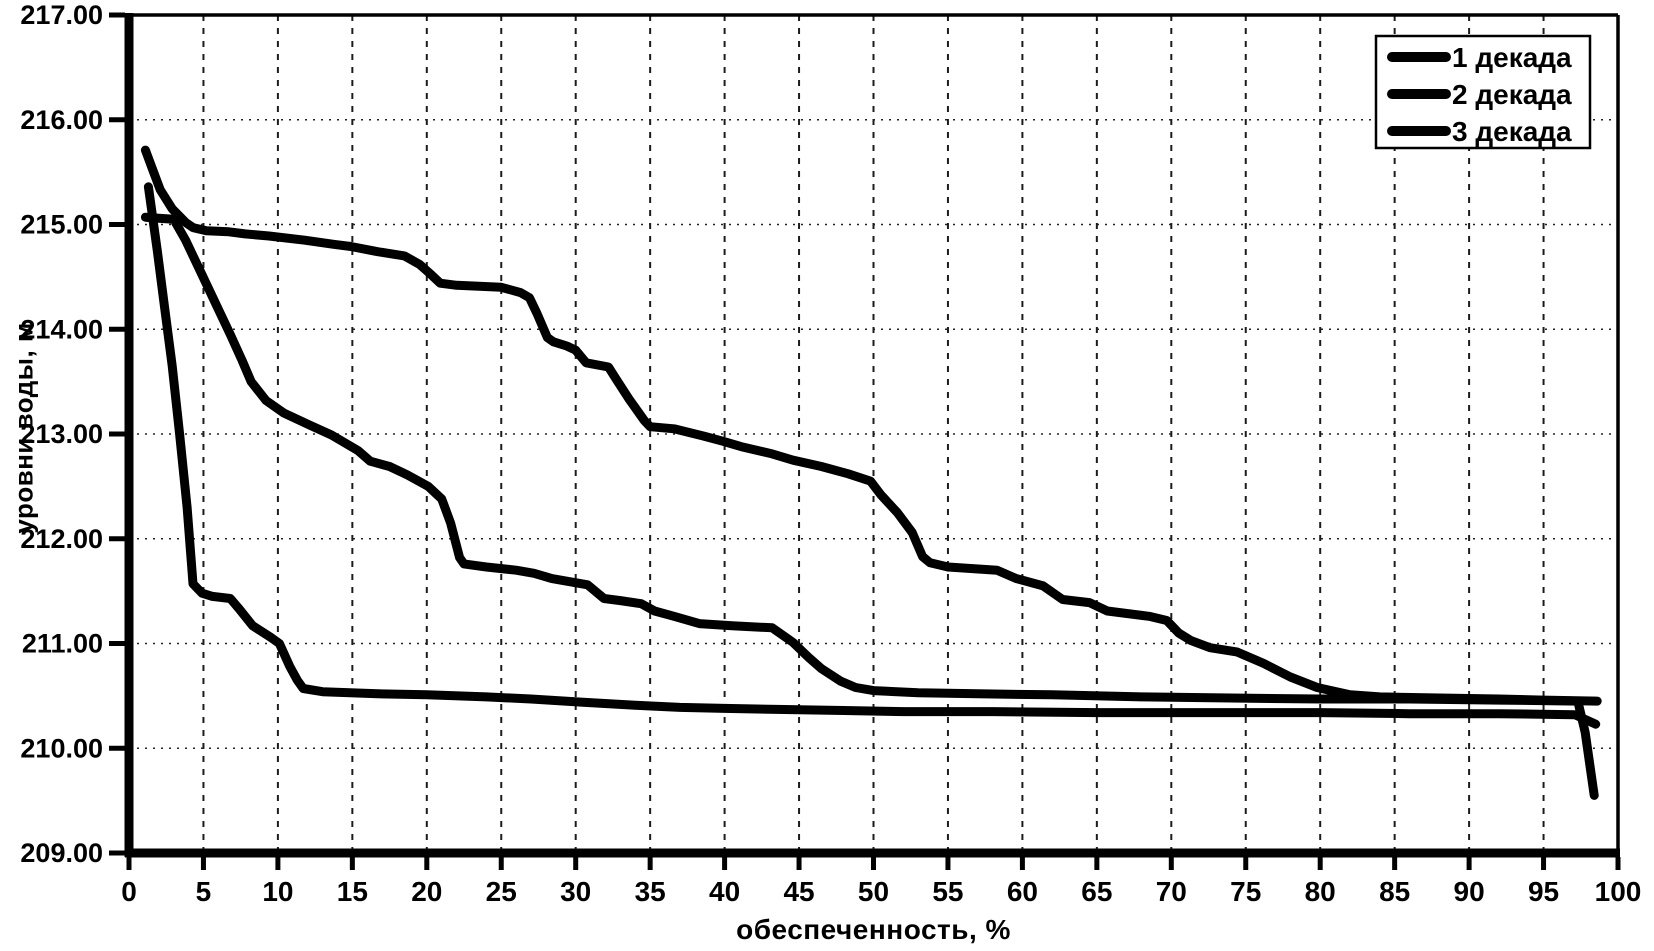 This screenshot has height=951, width=1654. I want to click on legend-label-2: 2 декада, so click(1512, 94).